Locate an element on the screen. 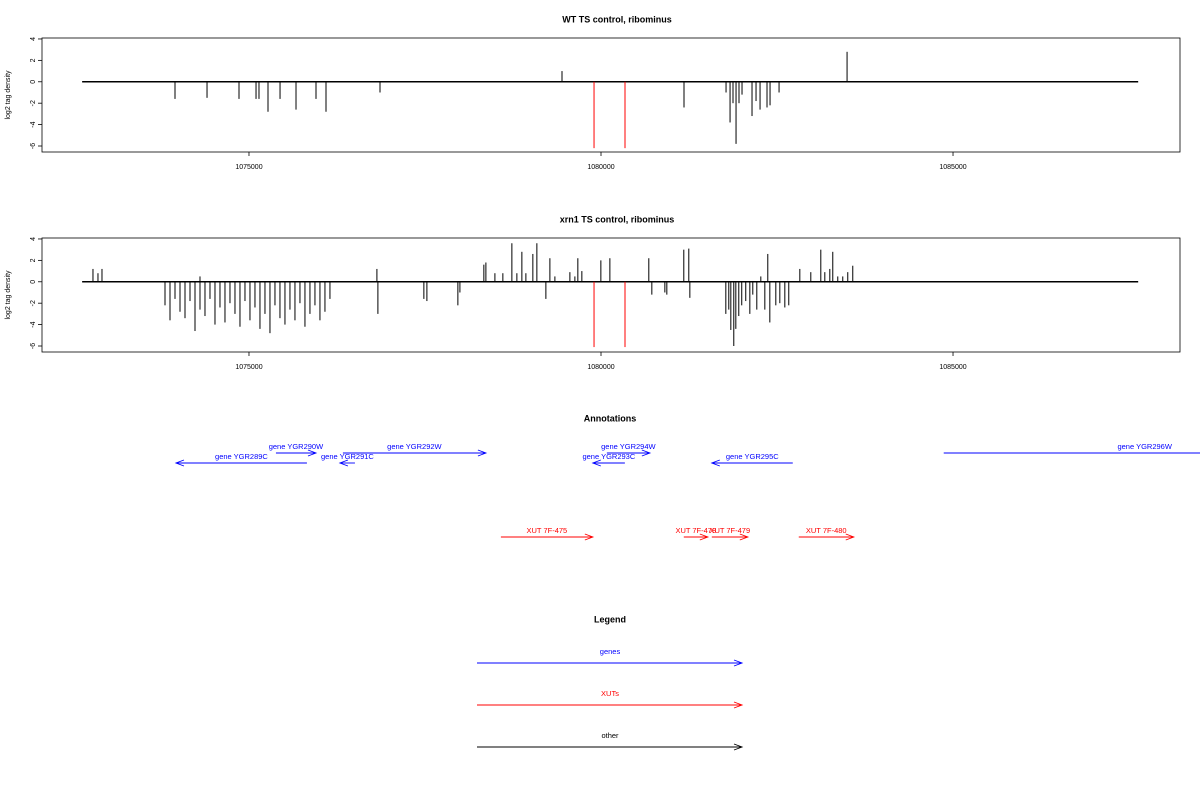 Image resolution: width=1200 pixels, height=800 pixels. gene-arrow-label: gene YGR291C is located at coordinates (347, 456).